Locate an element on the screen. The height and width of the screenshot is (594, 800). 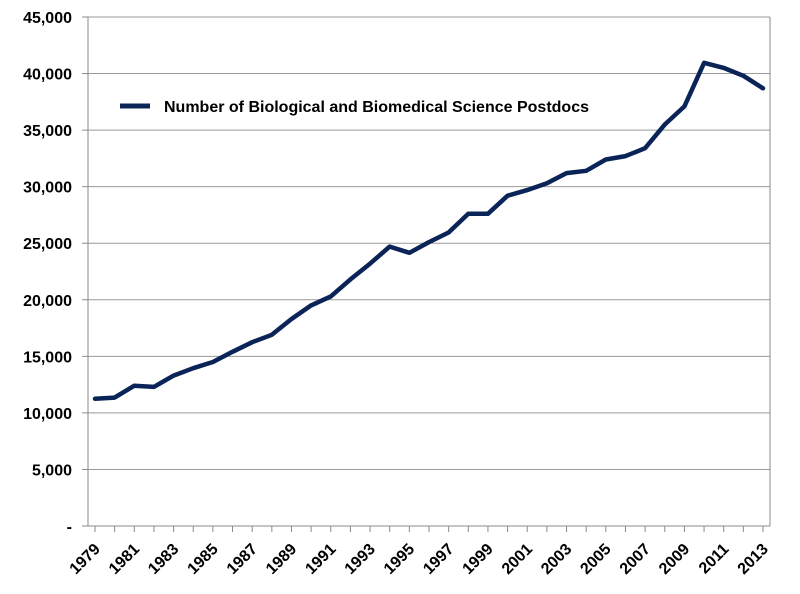
y-tick-label: 30,000 is located at coordinates (47, 188).